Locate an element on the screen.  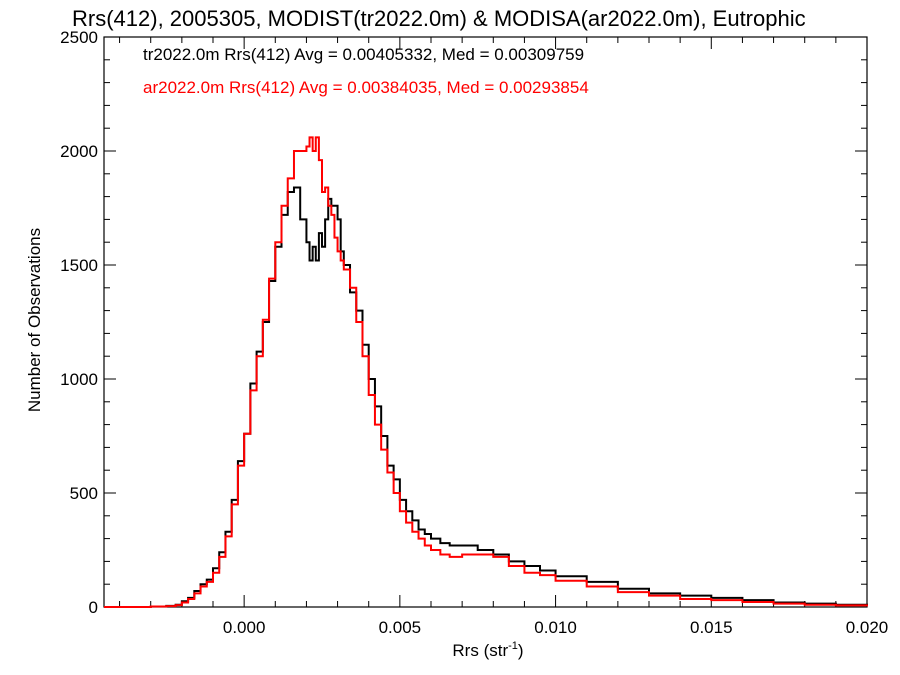
y-tick-label: 1500 is located at coordinates (79, 265).